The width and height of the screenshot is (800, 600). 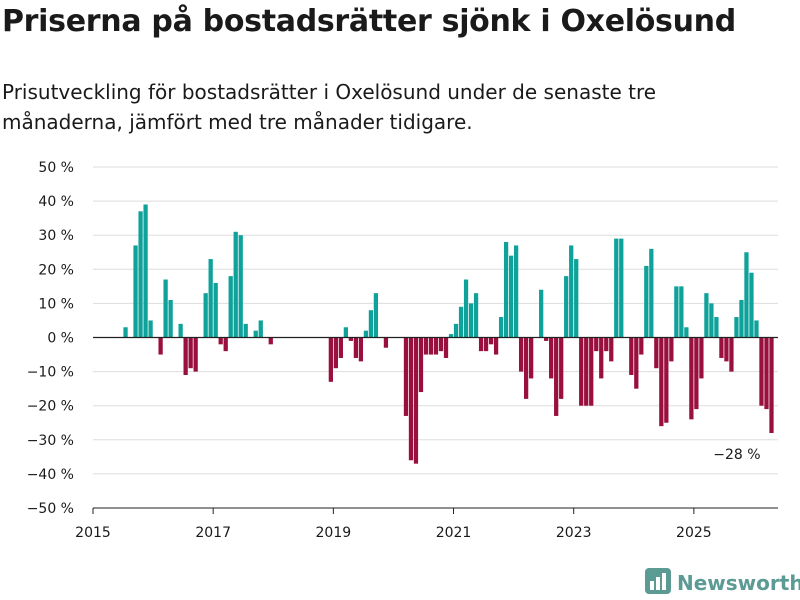 I want to click on y-tick-label: 30 %, so click(x=56, y=236).